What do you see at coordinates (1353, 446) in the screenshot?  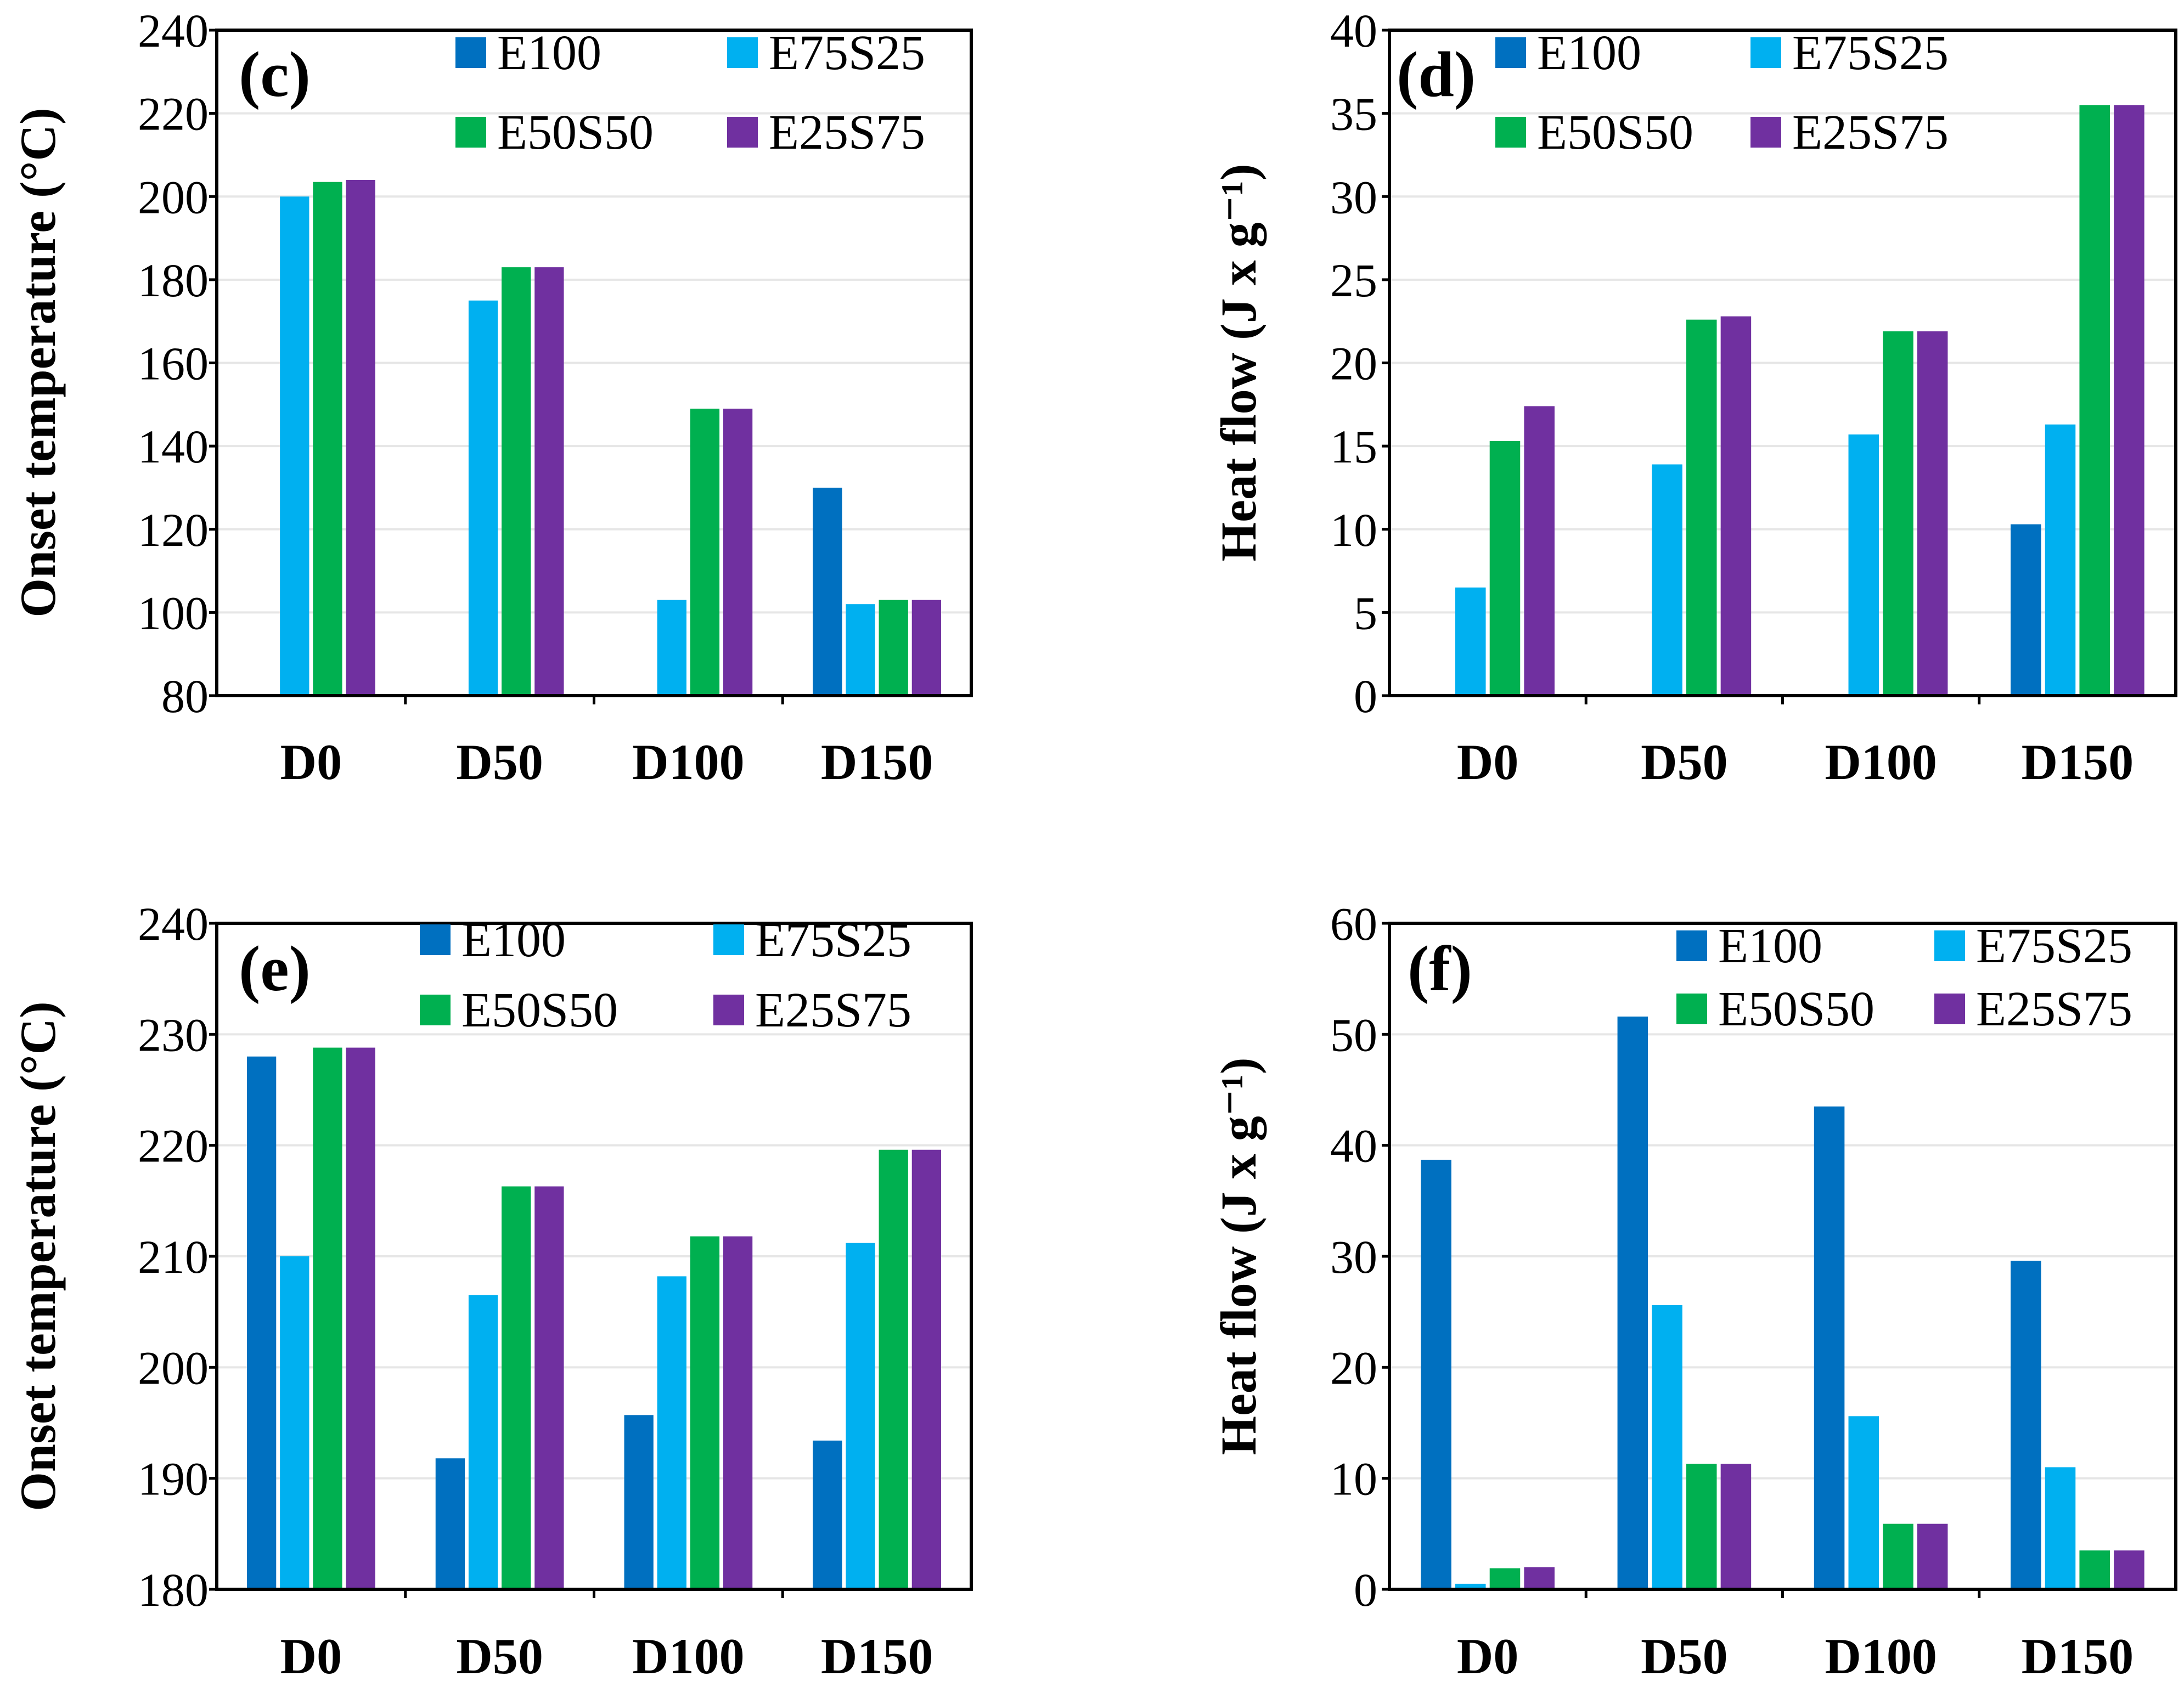 I see `y-tick-label: 15` at bounding box center [1353, 446].